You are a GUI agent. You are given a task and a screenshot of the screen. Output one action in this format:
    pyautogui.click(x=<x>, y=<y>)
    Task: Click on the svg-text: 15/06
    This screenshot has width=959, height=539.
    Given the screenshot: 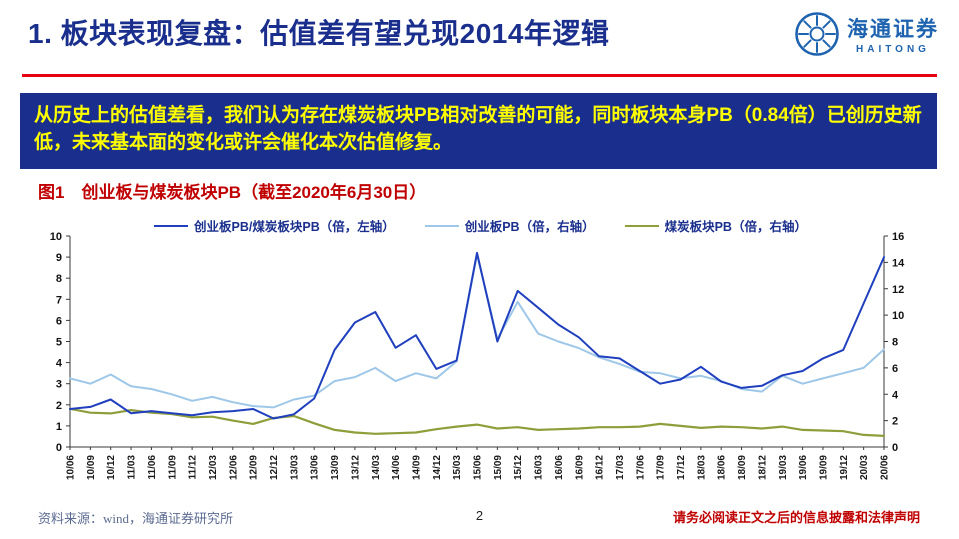 What is the action you would take?
    pyautogui.click(x=478, y=467)
    